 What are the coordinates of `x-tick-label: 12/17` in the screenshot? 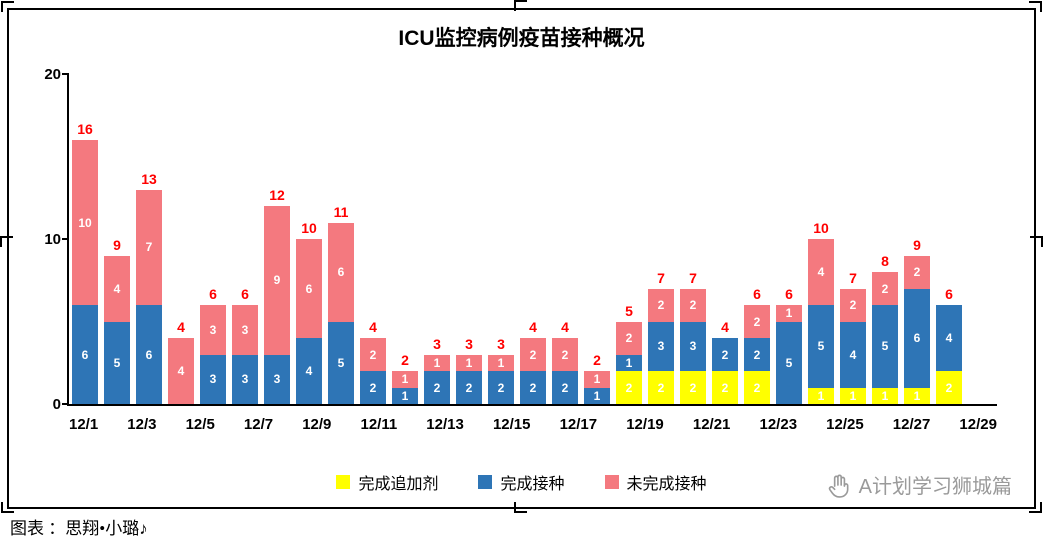 It's located at (578, 424).